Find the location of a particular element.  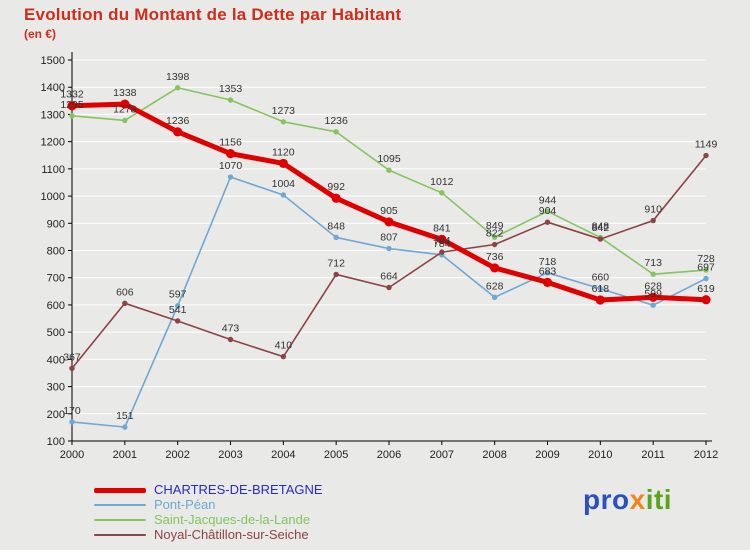

value-label: 1273 is located at coordinates (284, 111).